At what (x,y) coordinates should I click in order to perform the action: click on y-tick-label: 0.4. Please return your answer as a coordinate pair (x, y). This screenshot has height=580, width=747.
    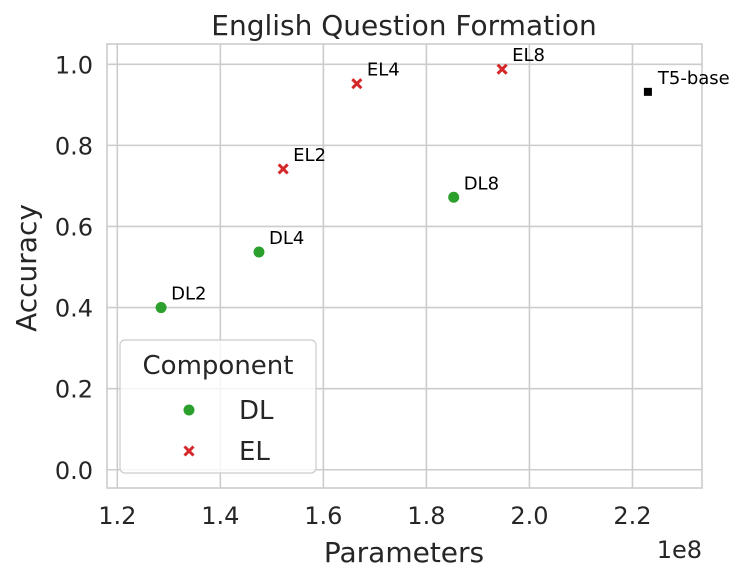
    Looking at the image, I should click on (74, 309).